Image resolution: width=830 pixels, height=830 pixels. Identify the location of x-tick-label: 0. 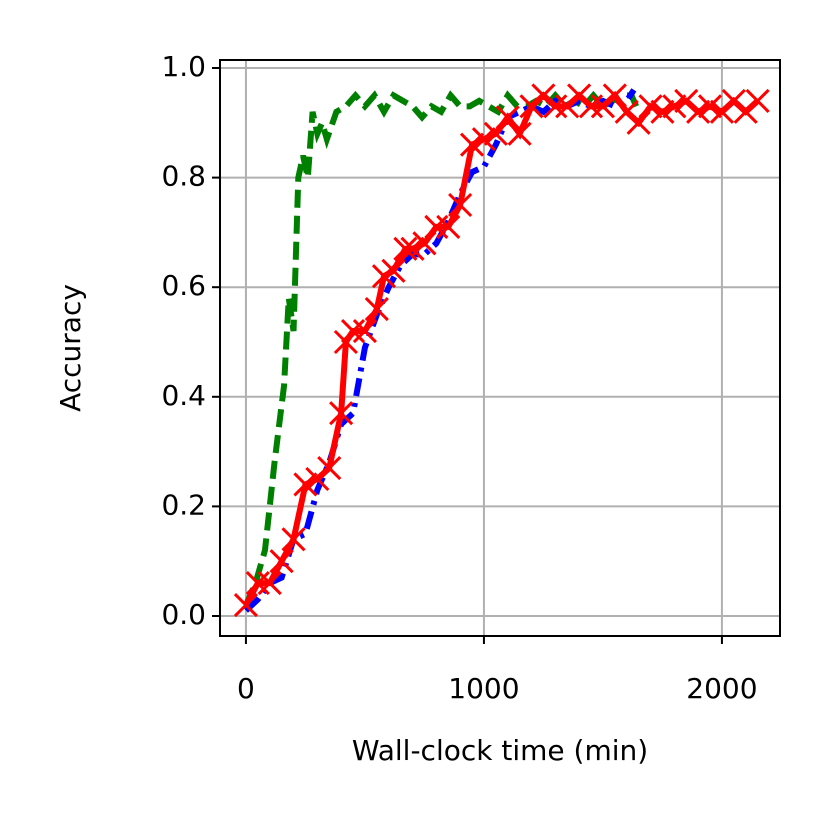
(246, 688).